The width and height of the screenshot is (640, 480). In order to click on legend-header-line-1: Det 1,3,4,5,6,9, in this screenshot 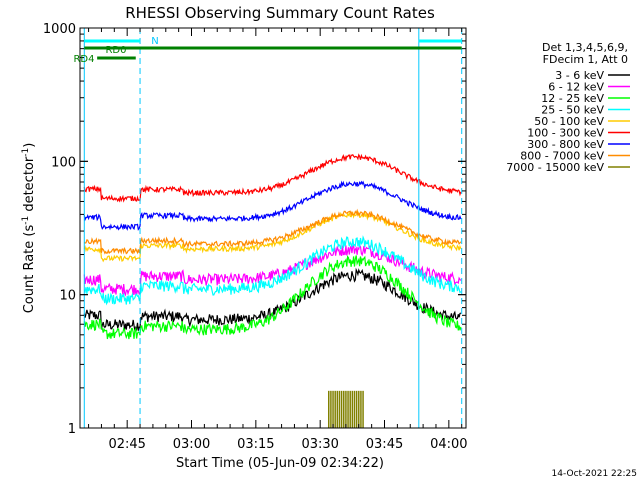, I will do `click(585, 47)`.